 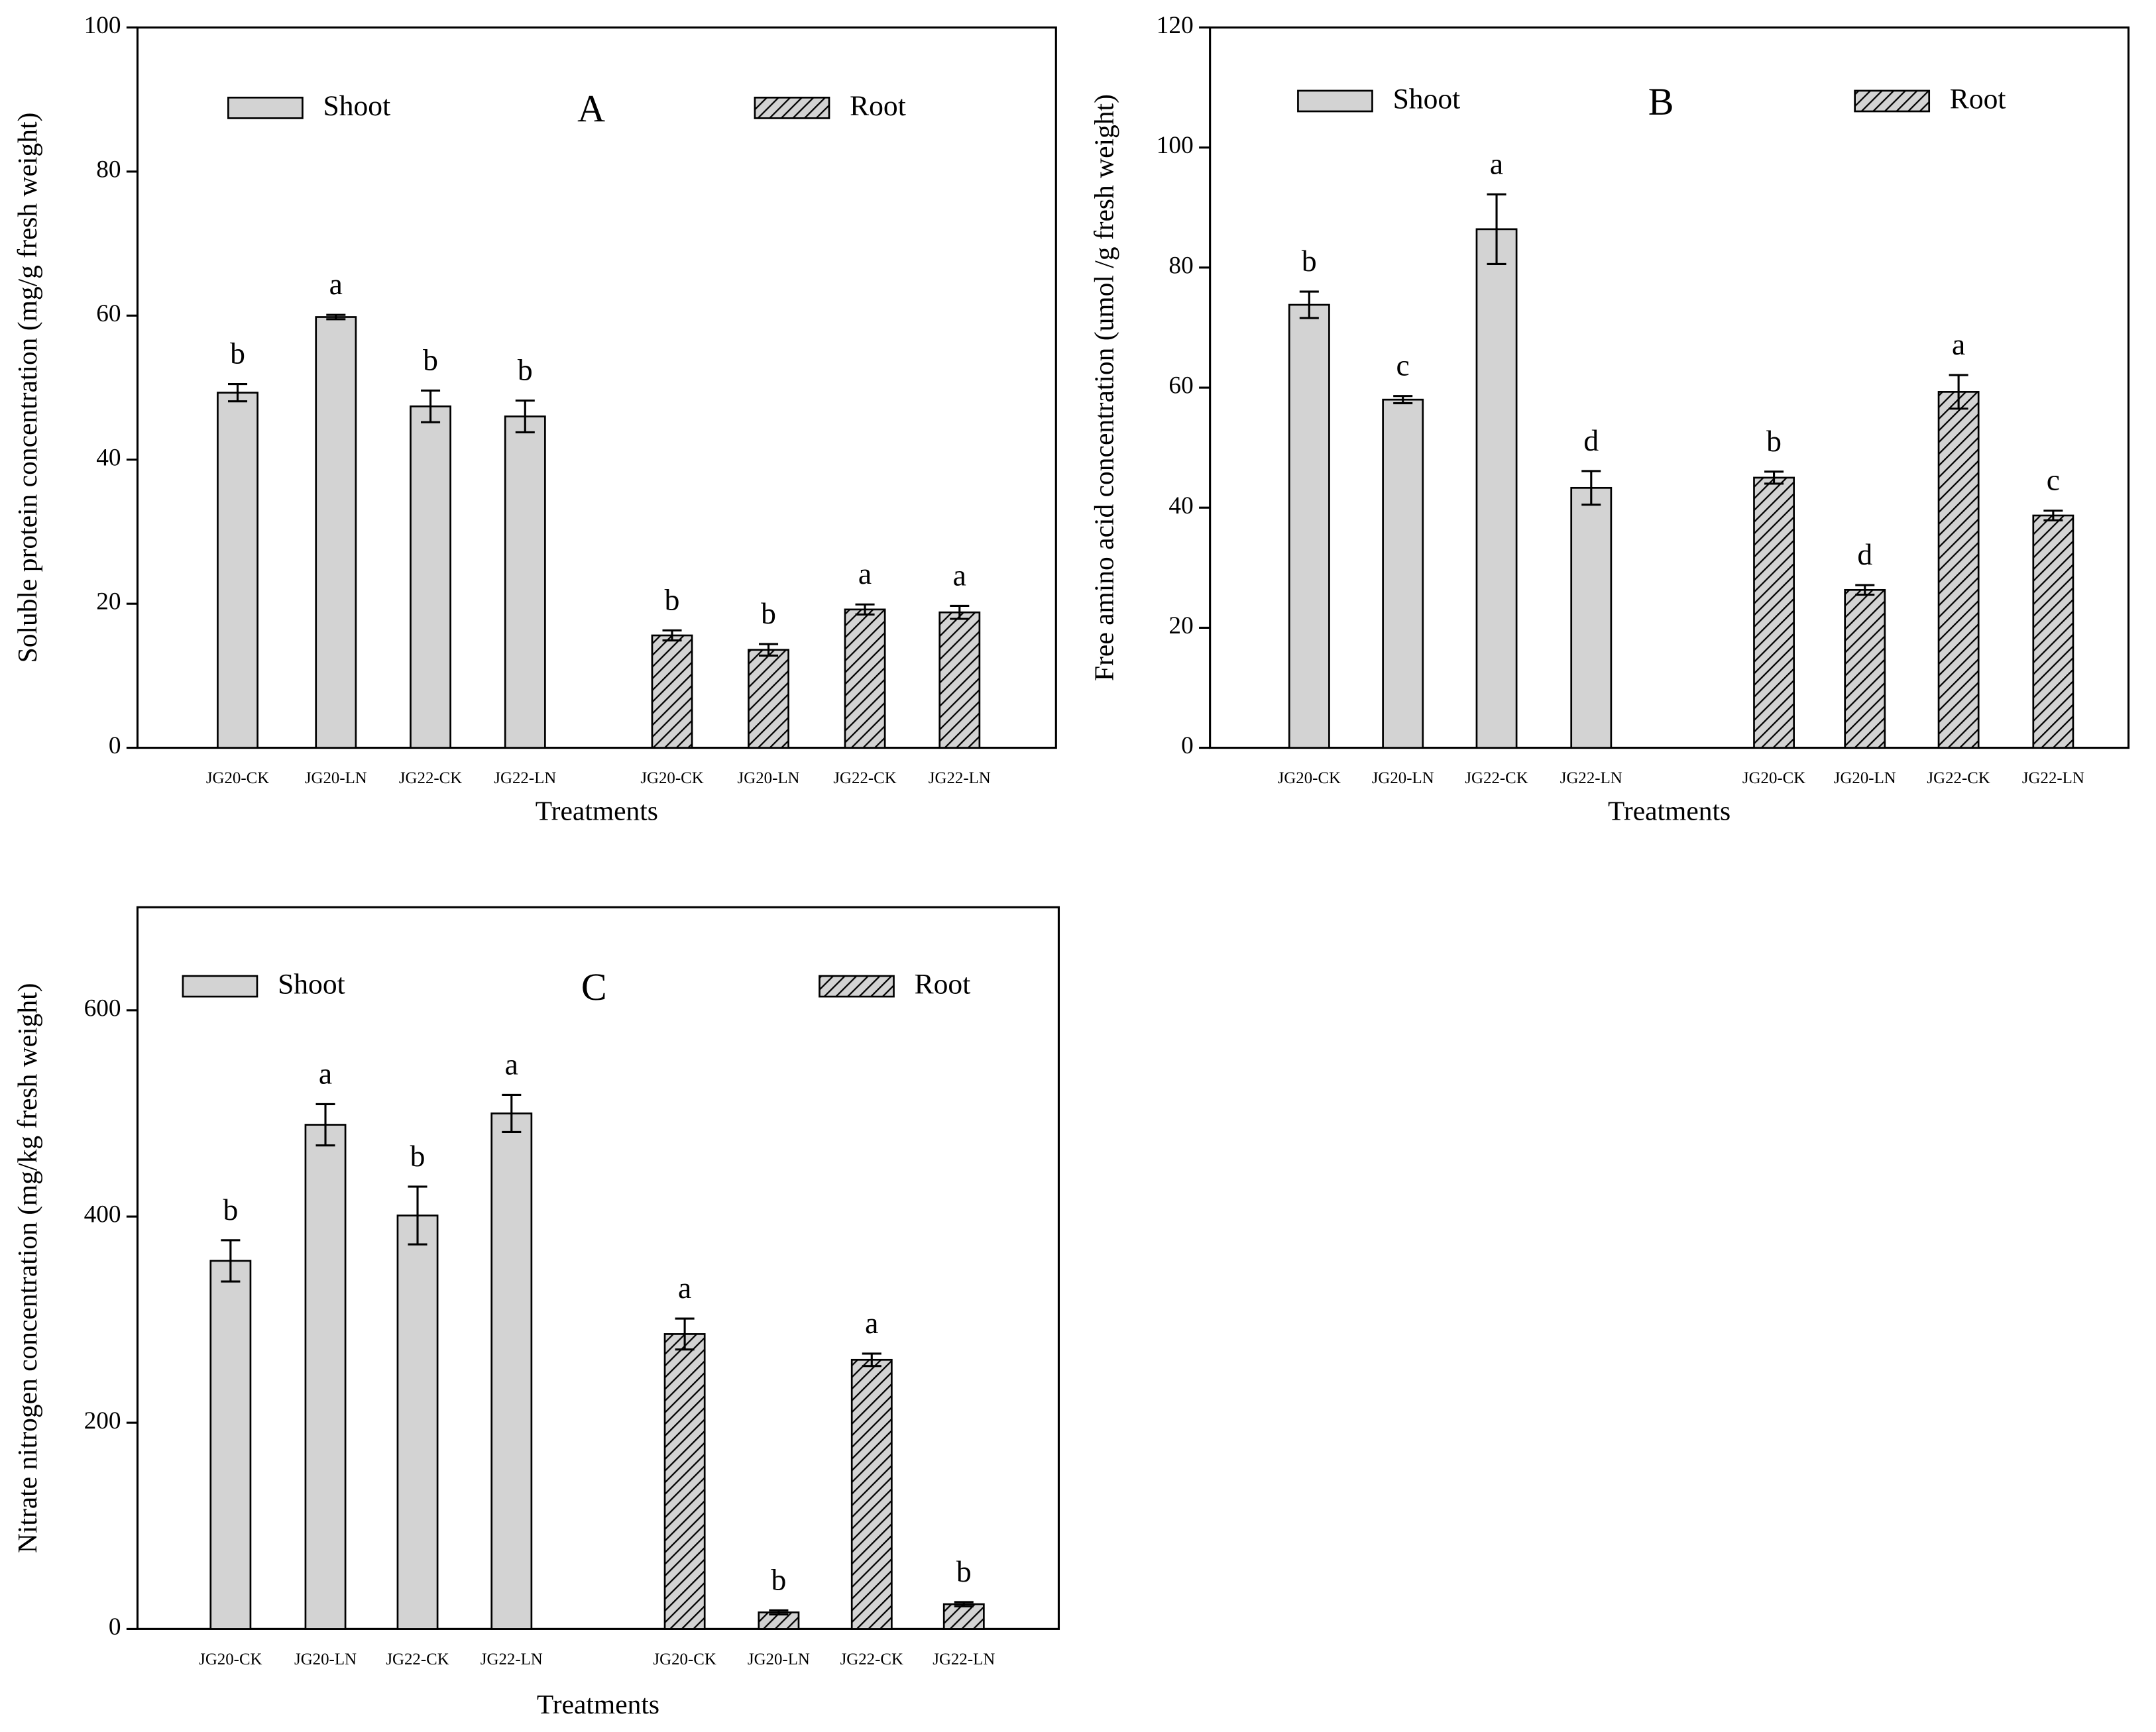 What do you see at coordinates (1175, 25) in the screenshot?
I see `y-tick-label: 120` at bounding box center [1175, 25].